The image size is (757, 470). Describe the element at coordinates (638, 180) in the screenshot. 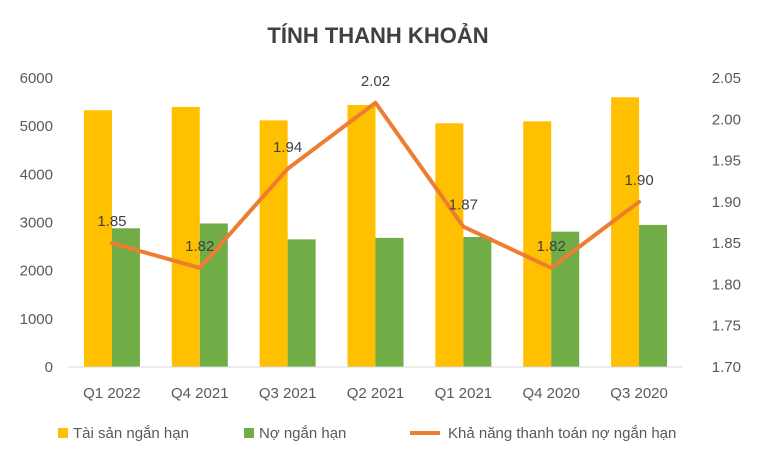

I see `line-data-label: 1.90` at that location.